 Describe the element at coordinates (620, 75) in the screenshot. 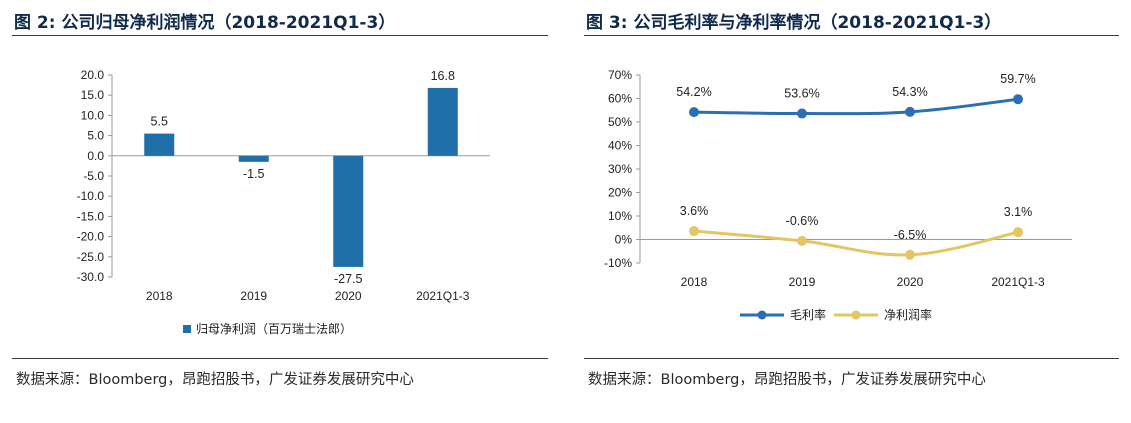

I see `y-tick-label: 70%` at that location.